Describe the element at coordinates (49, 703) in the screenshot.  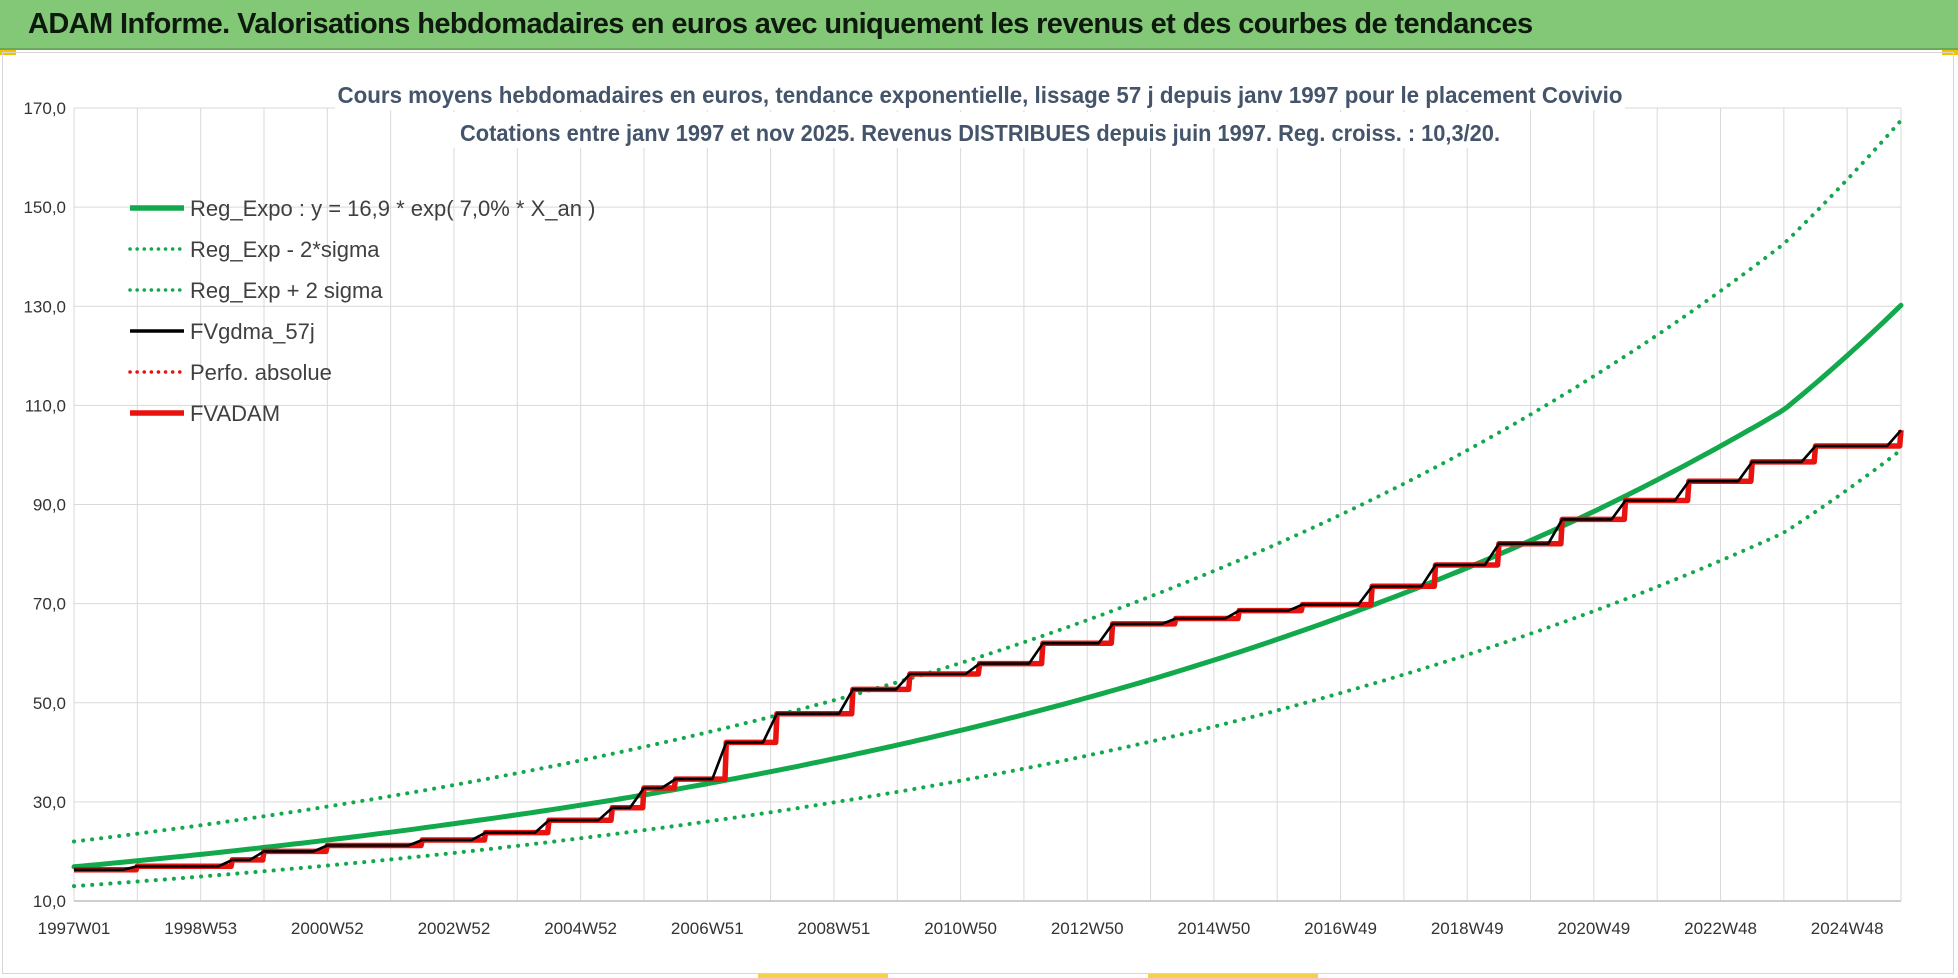
I see `y-tick-label: 50,0` at that location.